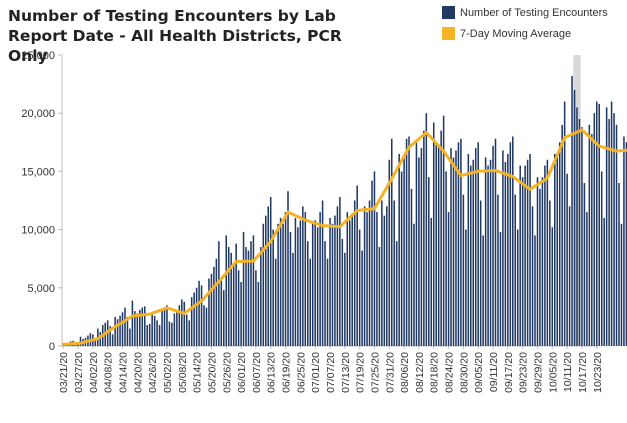  I want to click on x-tick-label: 07/07/20, so click(331, 372).